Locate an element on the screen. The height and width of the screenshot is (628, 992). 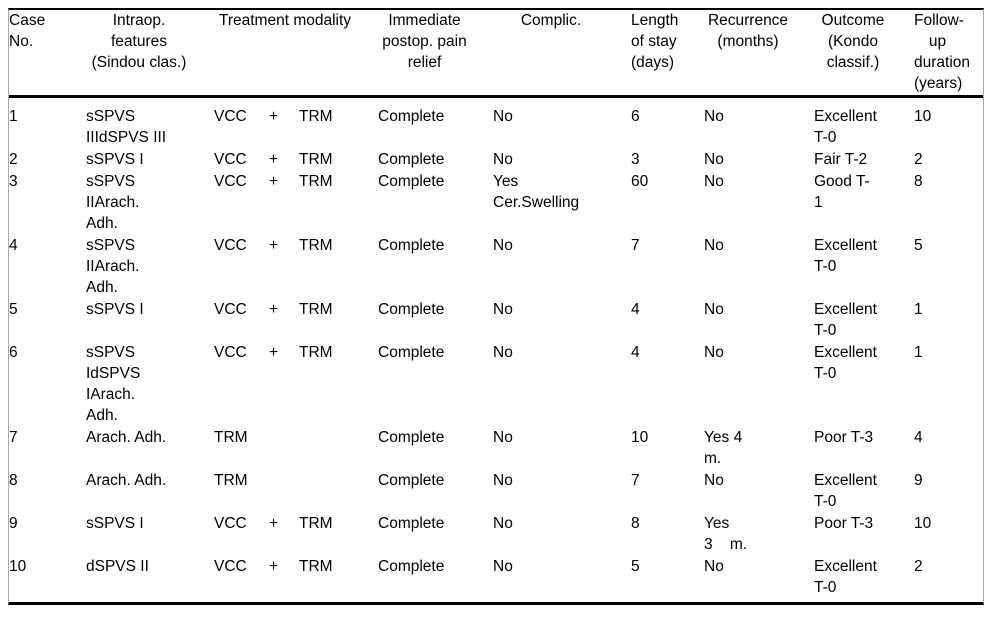
col-header-treatment-modality: Treatment modality is located at coordinates (296, 54).